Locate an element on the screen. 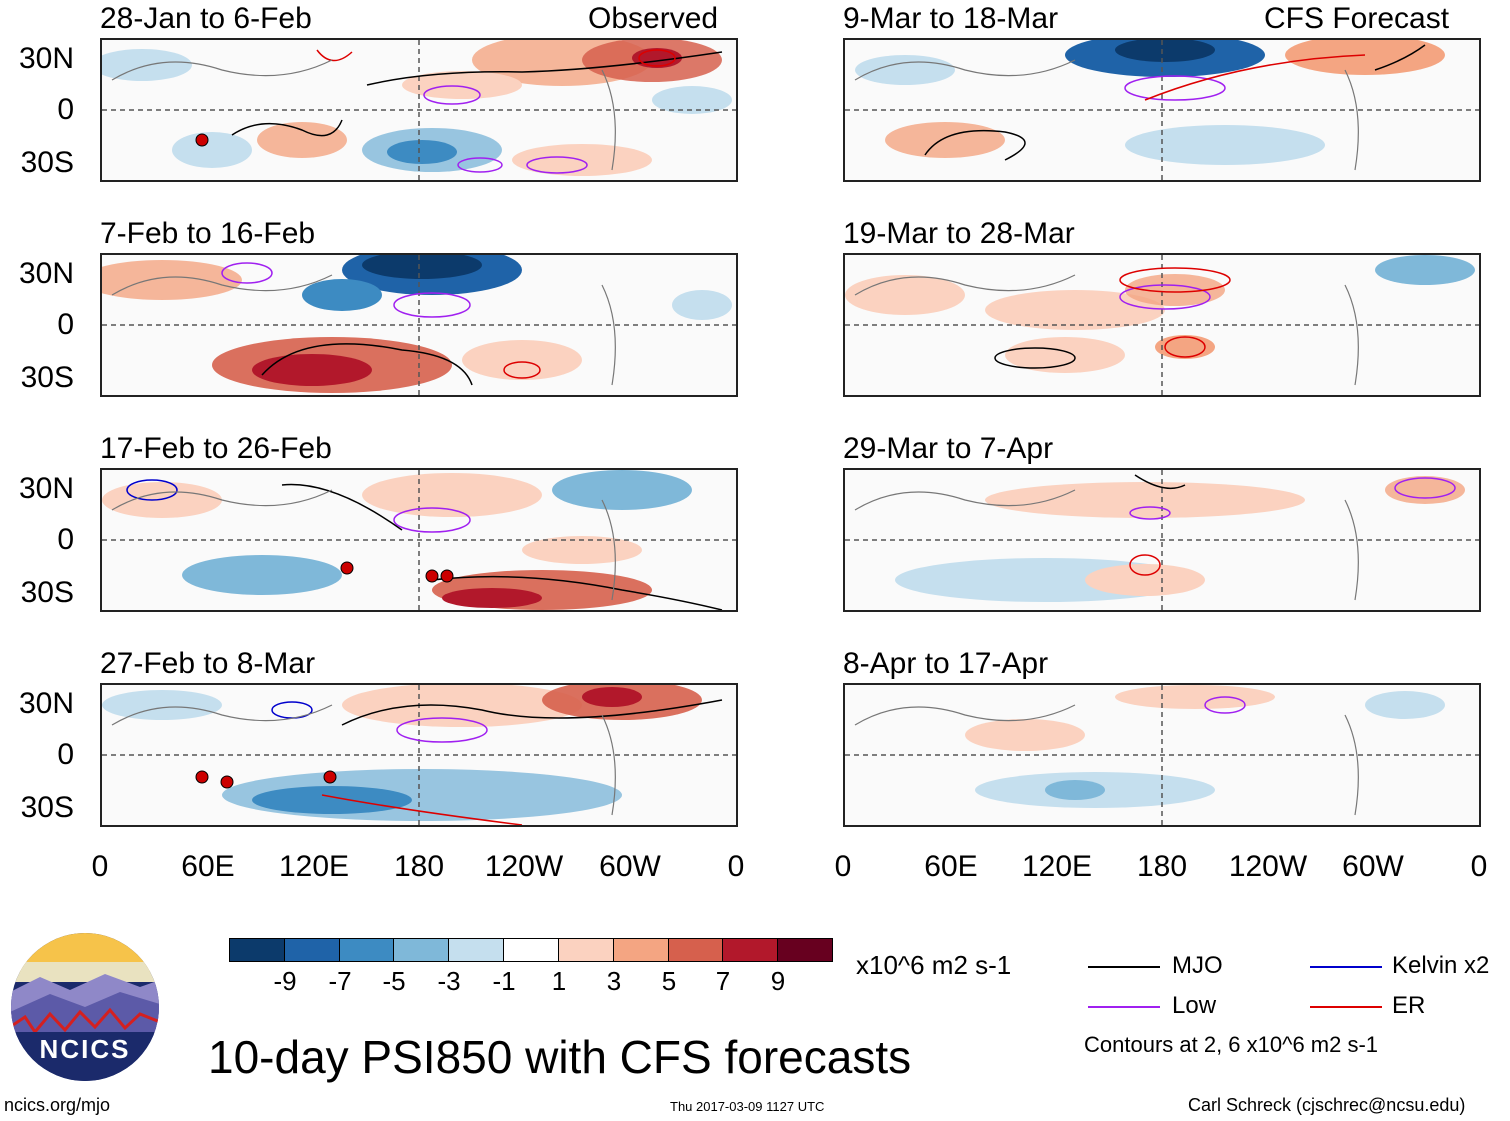 The height and width of the screenshot is (1121, 1510). legend-line-low is located at coordinates (1124, 1007).